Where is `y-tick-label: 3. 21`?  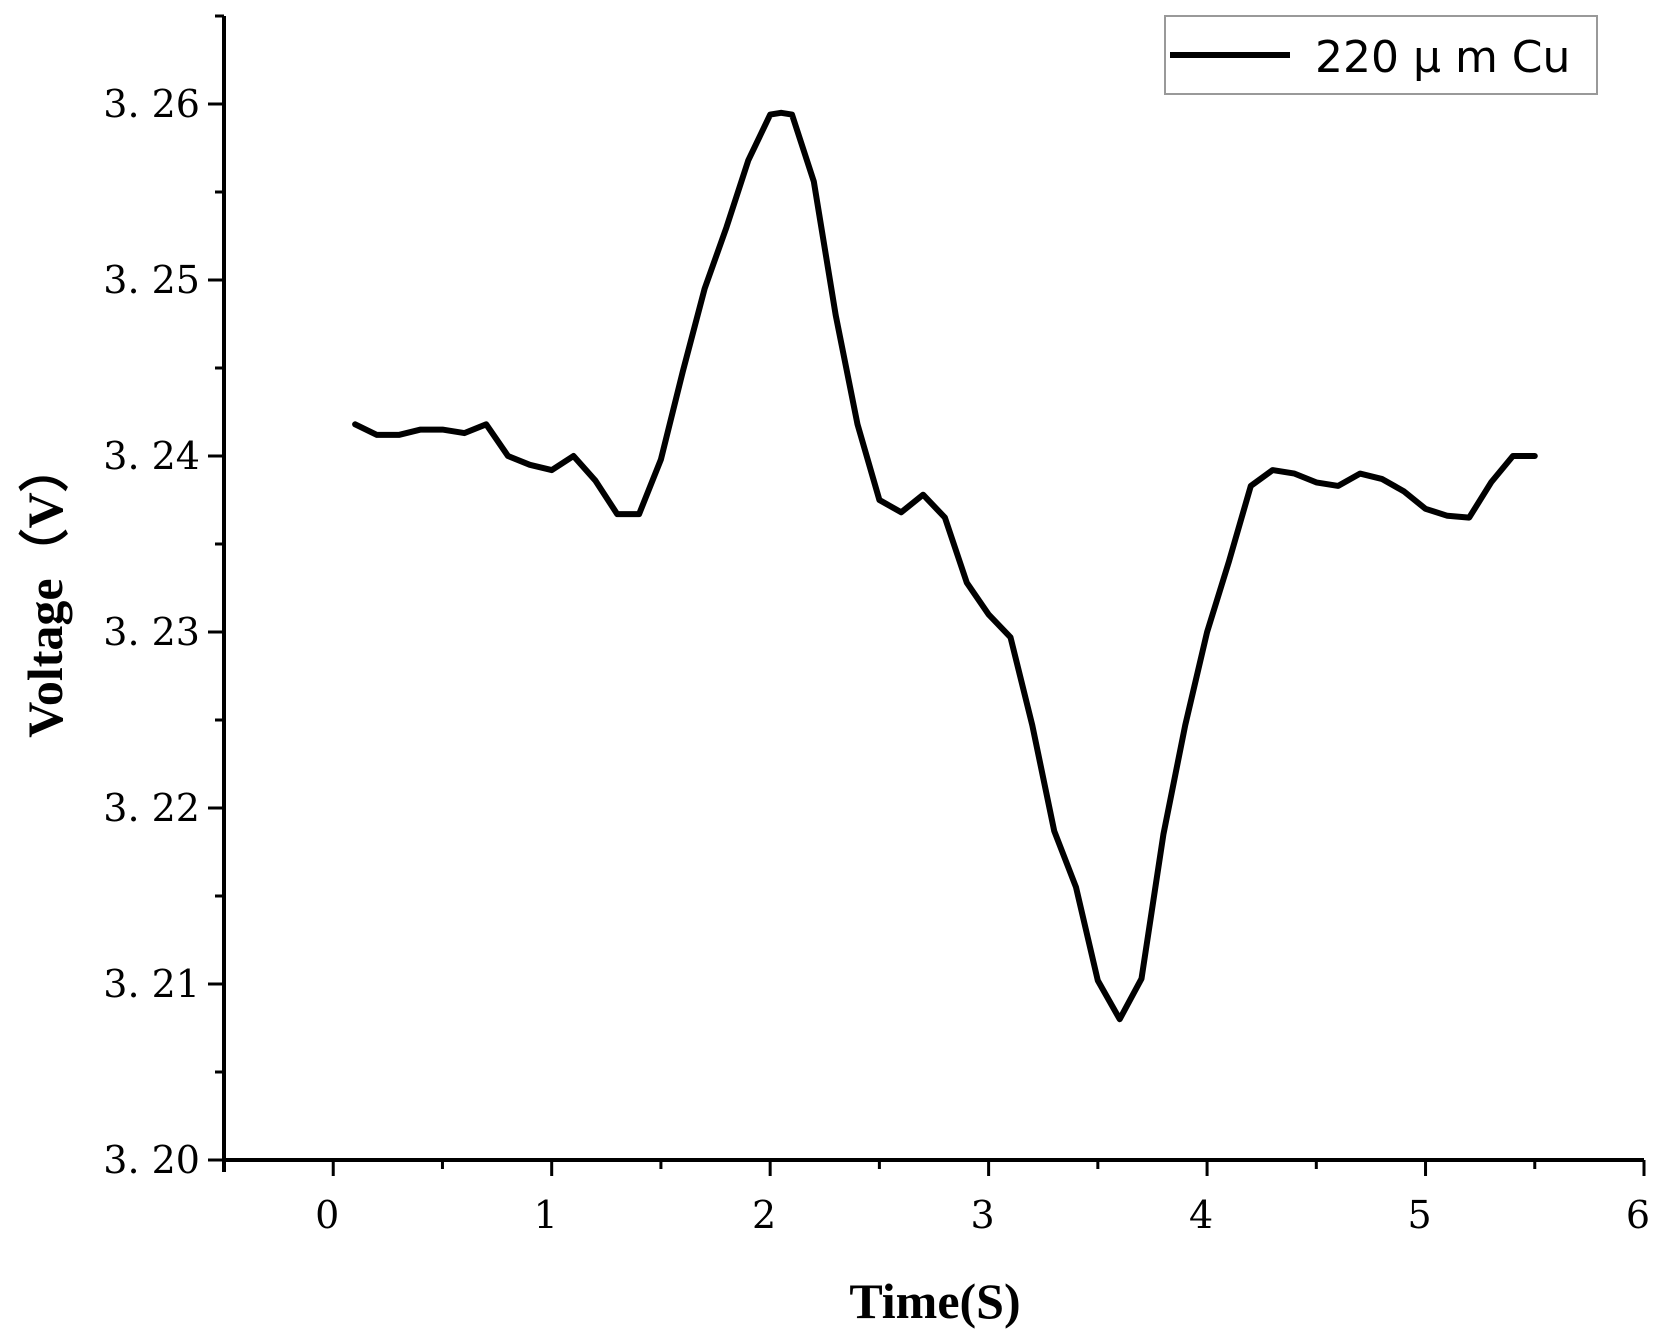 y-tick-label: 3. 21 is located at coordinates (151, 984).